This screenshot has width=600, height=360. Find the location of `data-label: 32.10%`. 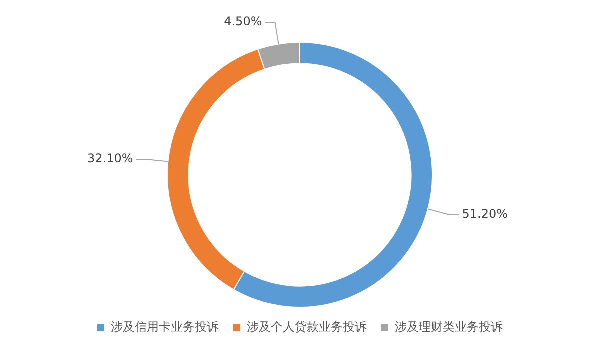

data-label: 32.10% is located at coordinates (111, 159).